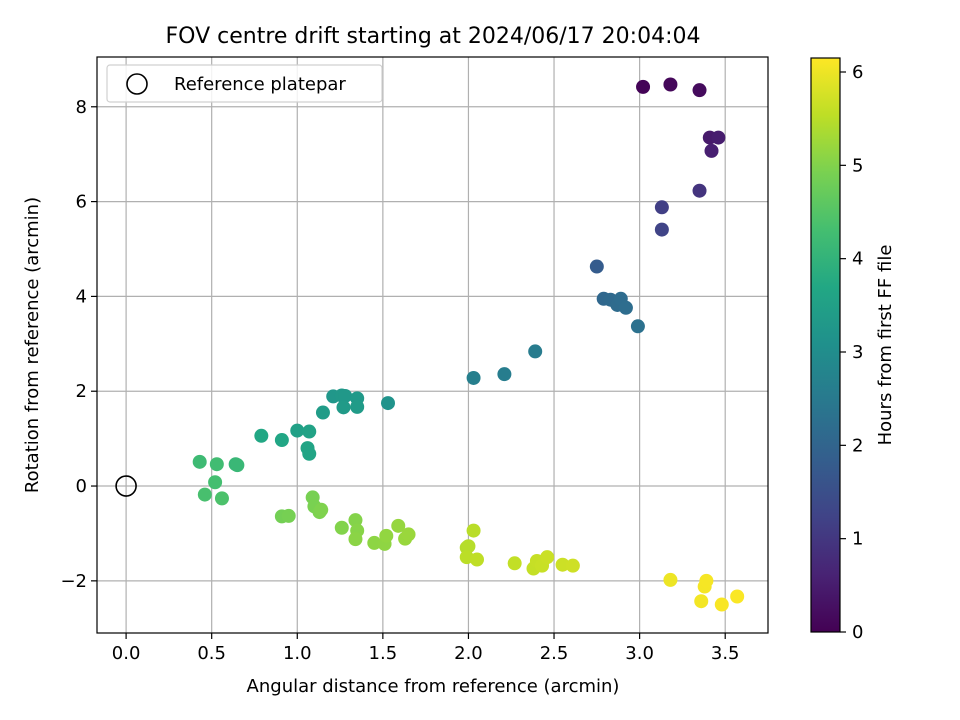 The width and height of the screenshot is (960, 720). Describe the element at coordinates (81, 296) in the screenshot. I see `y-tick-label: 4` at that location.